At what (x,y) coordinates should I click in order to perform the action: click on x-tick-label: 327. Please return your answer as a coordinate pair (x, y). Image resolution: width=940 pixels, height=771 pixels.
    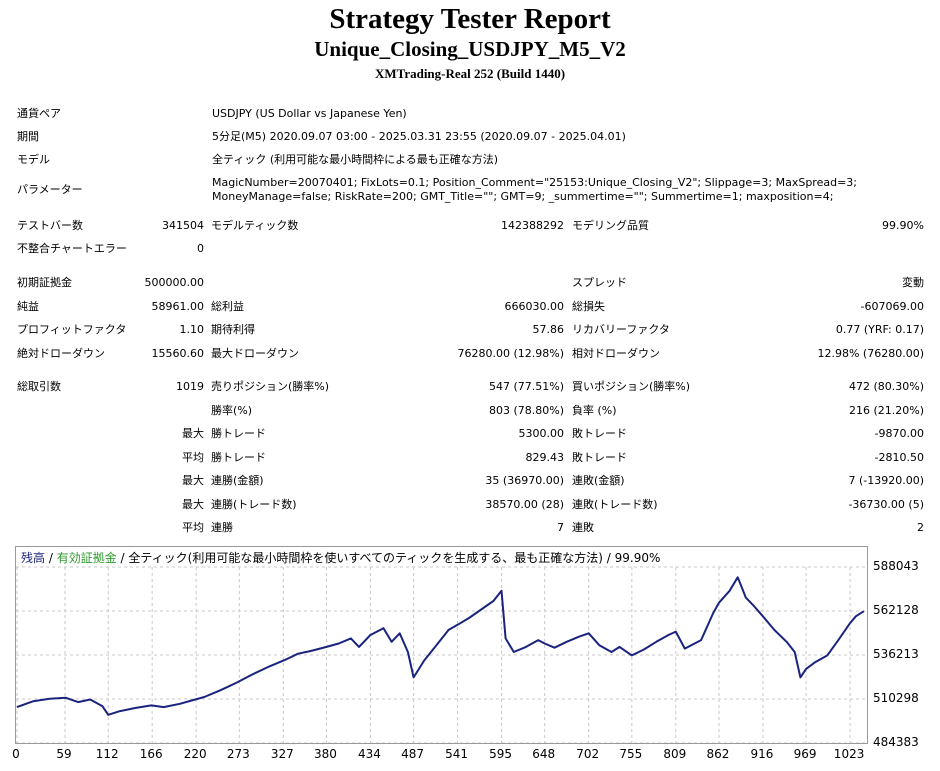
    Looking at the image, I should click on (282, 754).